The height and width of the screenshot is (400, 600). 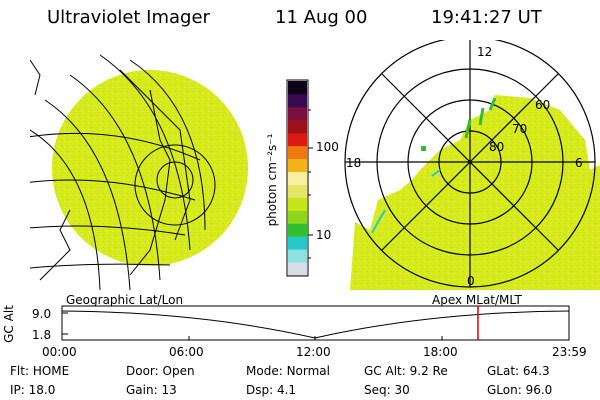 What do you see at coordinates (40, 371) in the screenshot?
I see `status-flt: Flt: HOME` at bounding box center [40, 371].